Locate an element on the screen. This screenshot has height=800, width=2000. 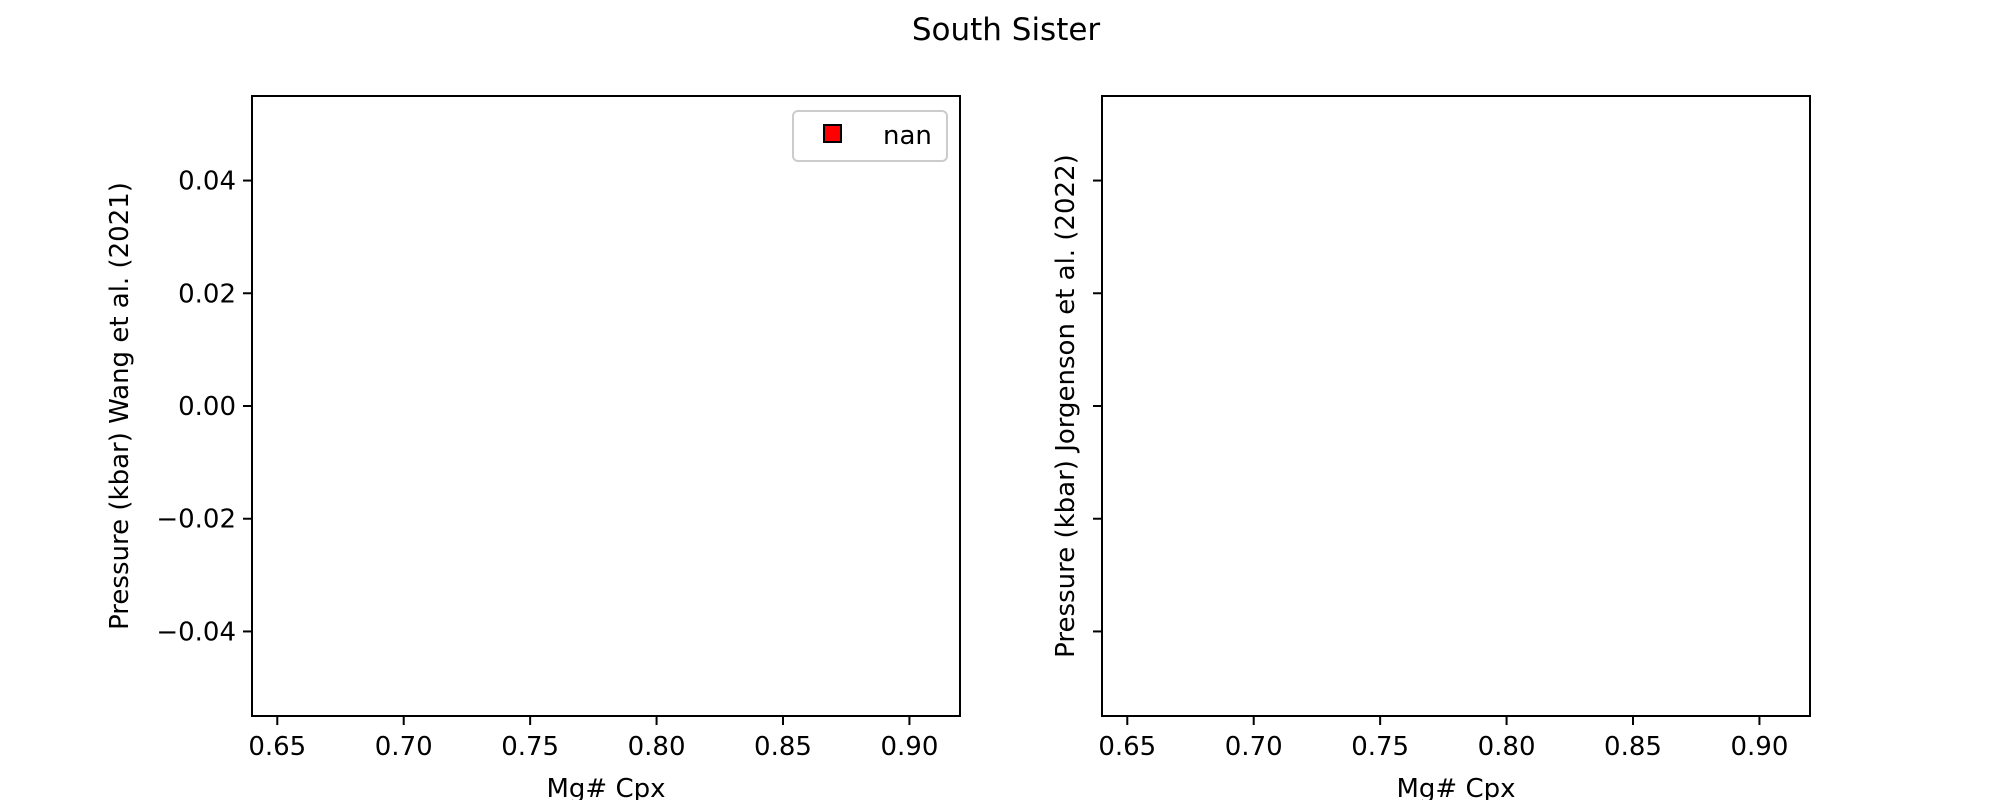
right-y-axis-label: Pressure (kbar) Jorgenson et al. (2022) is located at coordinates (1066, 406).